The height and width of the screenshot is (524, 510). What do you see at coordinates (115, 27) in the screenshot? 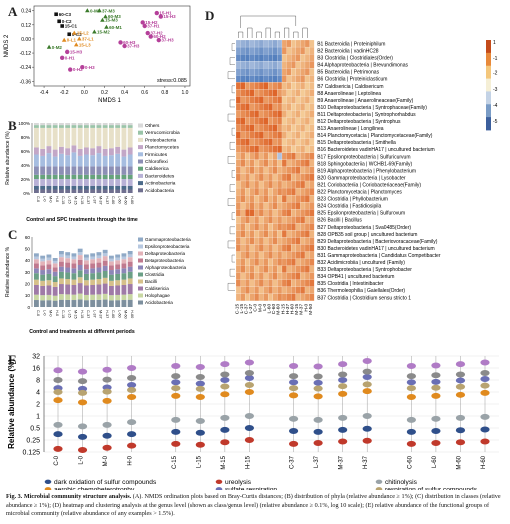
I see `nmds-point-label: 60-M1` at bounding box center [115, 27].